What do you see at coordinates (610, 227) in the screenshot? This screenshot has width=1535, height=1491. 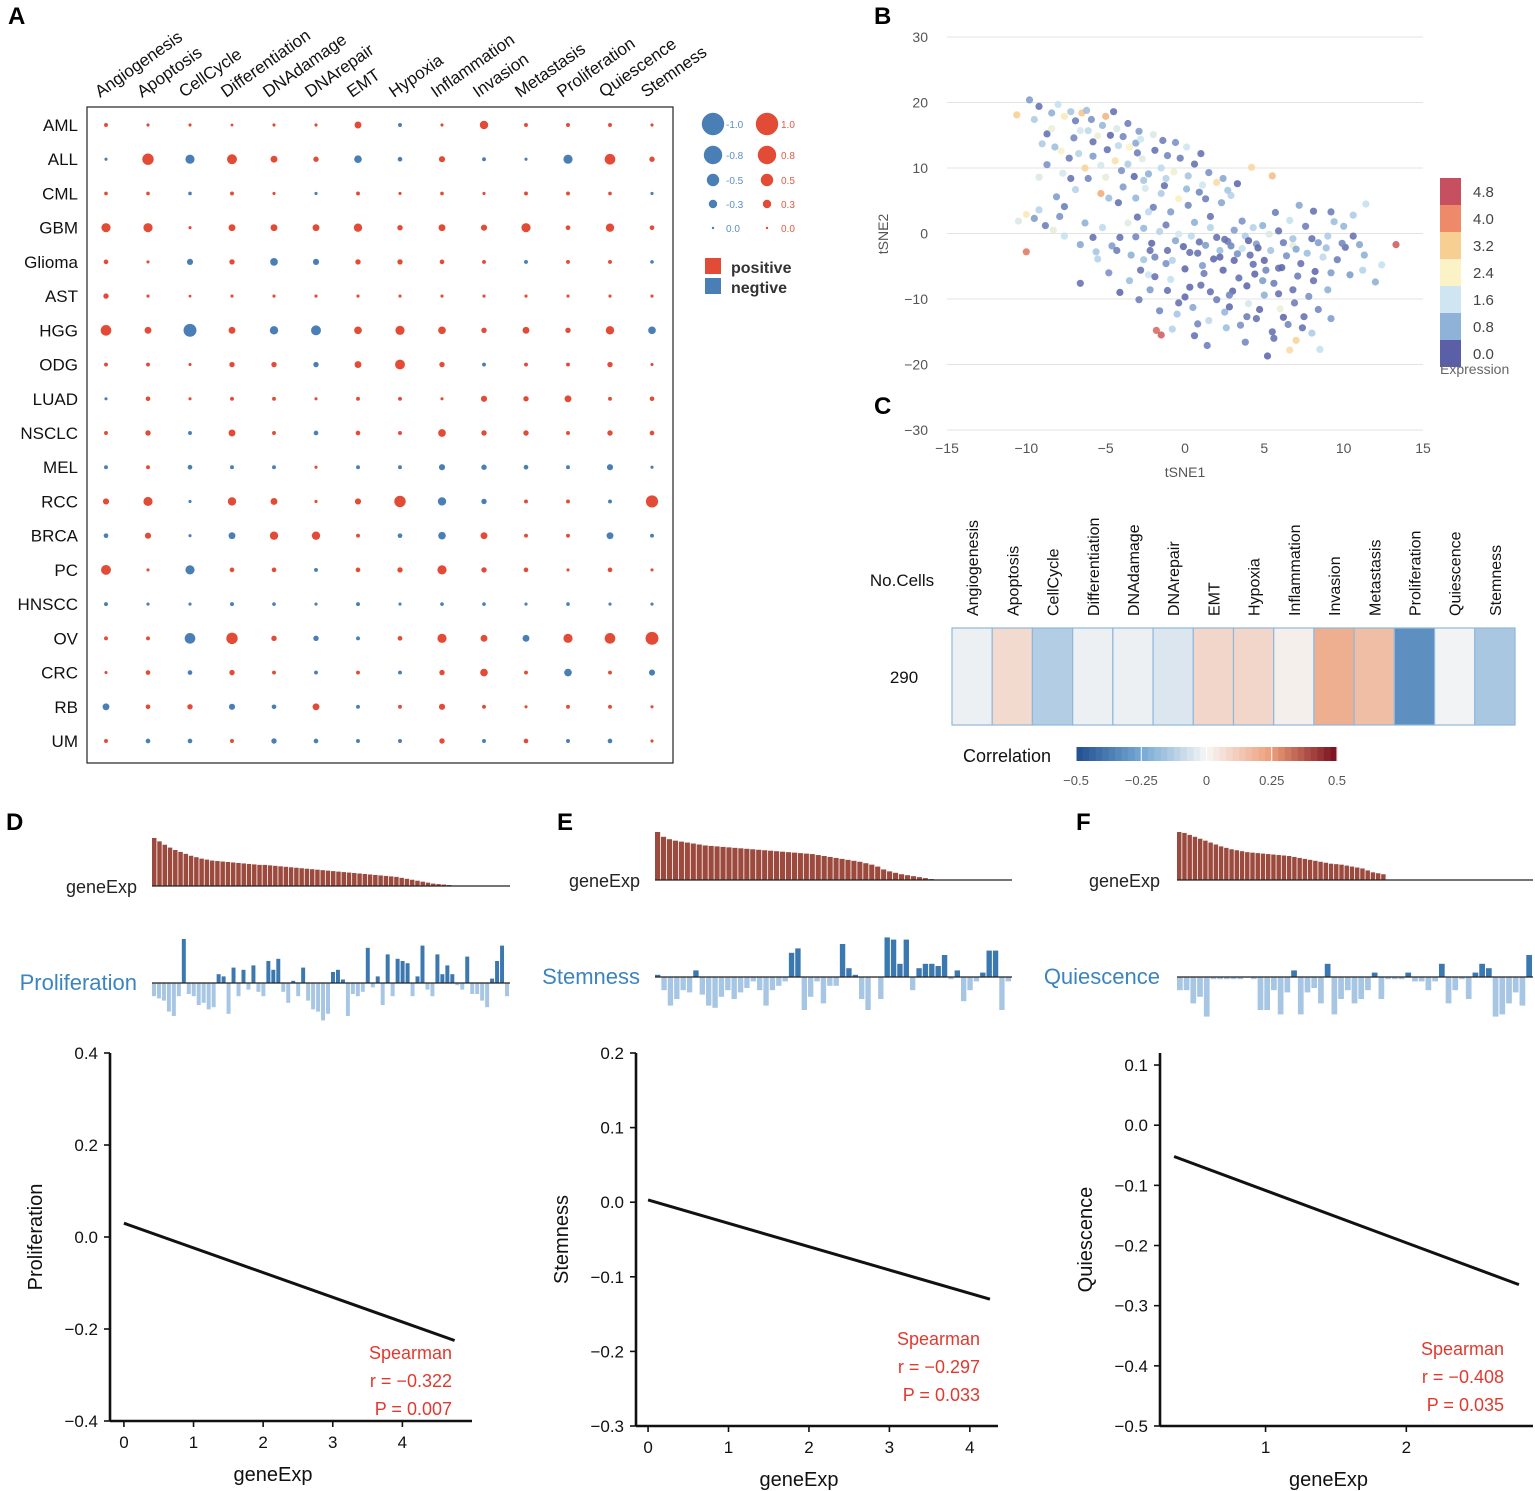 I see `bubble-gbm-quiescence` at bounding box center [610, 227].